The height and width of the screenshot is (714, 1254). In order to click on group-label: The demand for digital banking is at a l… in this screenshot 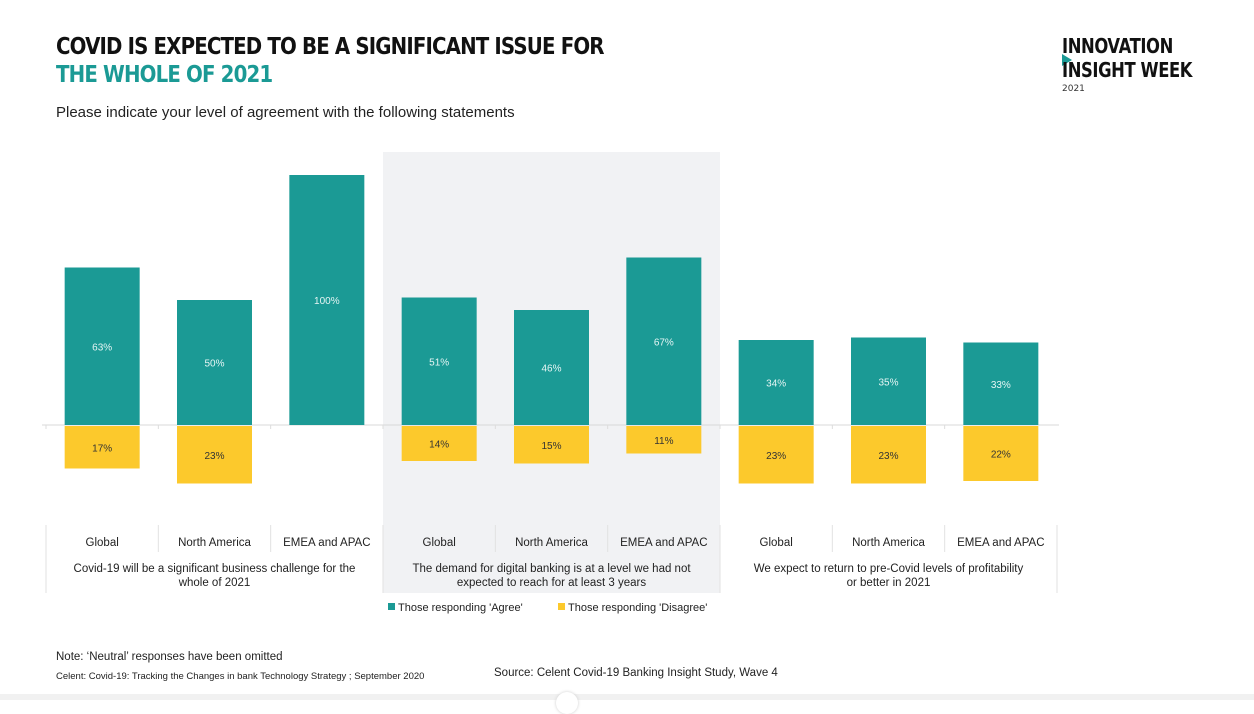, I will do `click(551, 569)`.